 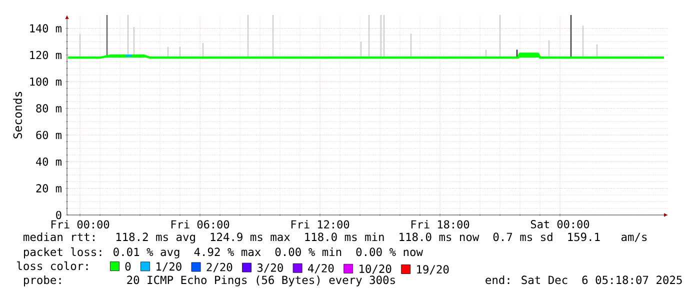 What do you see at coordinates (49, 162) in the screenshot?
I see `y-tick-label: 40 m` at bounding box center [49, 162].